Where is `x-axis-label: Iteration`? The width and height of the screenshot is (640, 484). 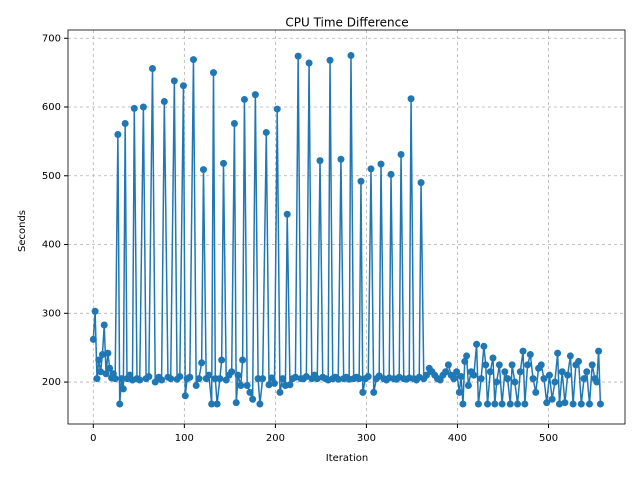 x-axis-label: Iteration is located at coordinates (347, 458).